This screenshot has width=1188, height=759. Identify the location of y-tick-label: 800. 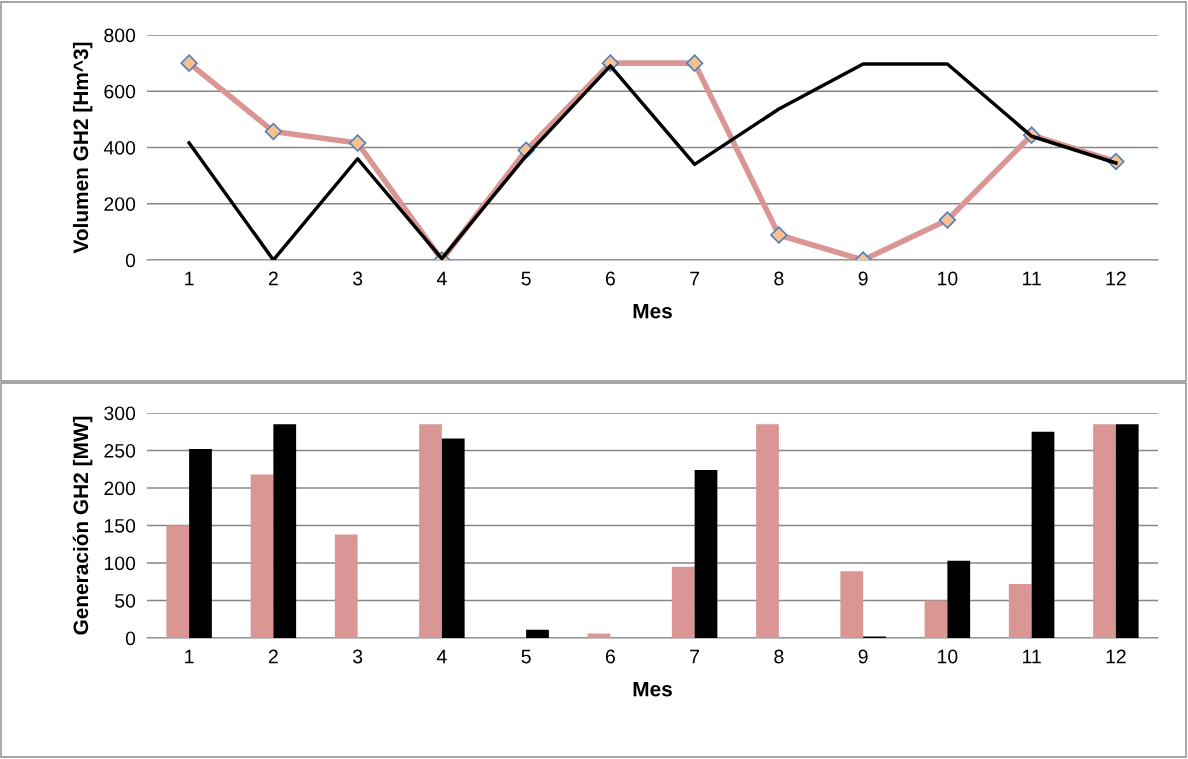
(120, 35).